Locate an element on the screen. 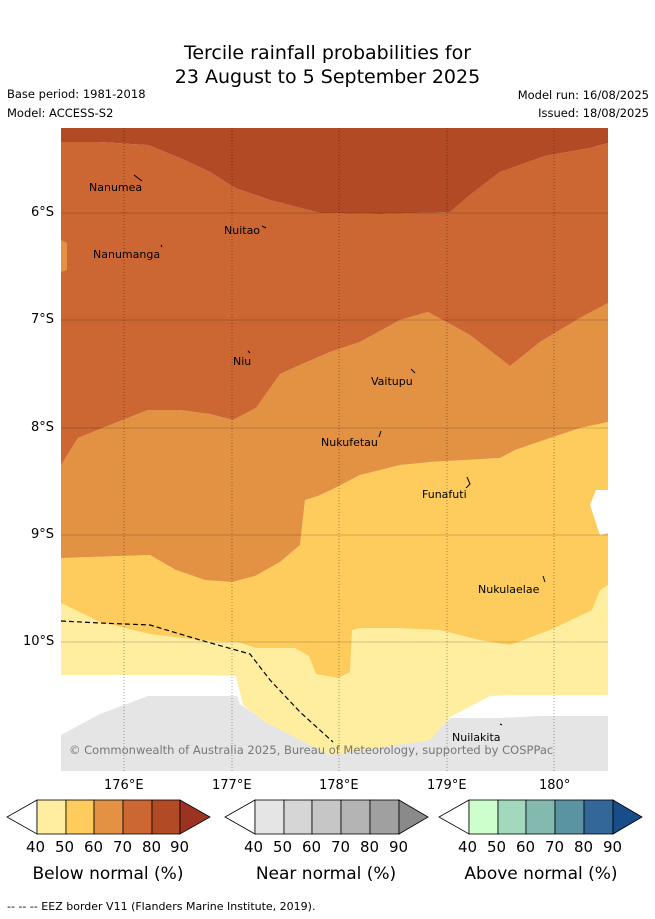 The height and width of the screenshot is (919, 655). y-tick-6s: 6°S is located at coordinates (43, 212).